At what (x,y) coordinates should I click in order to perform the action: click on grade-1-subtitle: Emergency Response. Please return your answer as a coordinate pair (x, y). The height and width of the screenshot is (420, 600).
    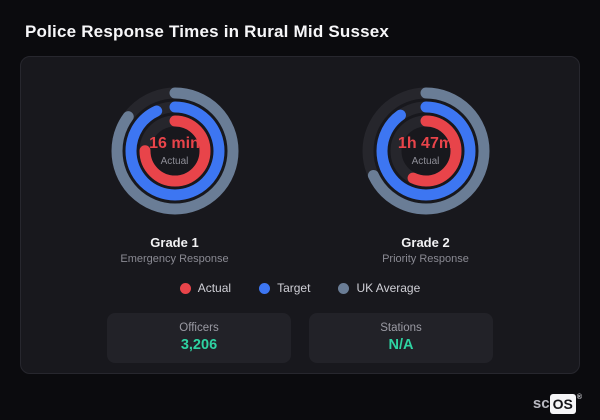
    Looking at the image, I should click on (174, 259).